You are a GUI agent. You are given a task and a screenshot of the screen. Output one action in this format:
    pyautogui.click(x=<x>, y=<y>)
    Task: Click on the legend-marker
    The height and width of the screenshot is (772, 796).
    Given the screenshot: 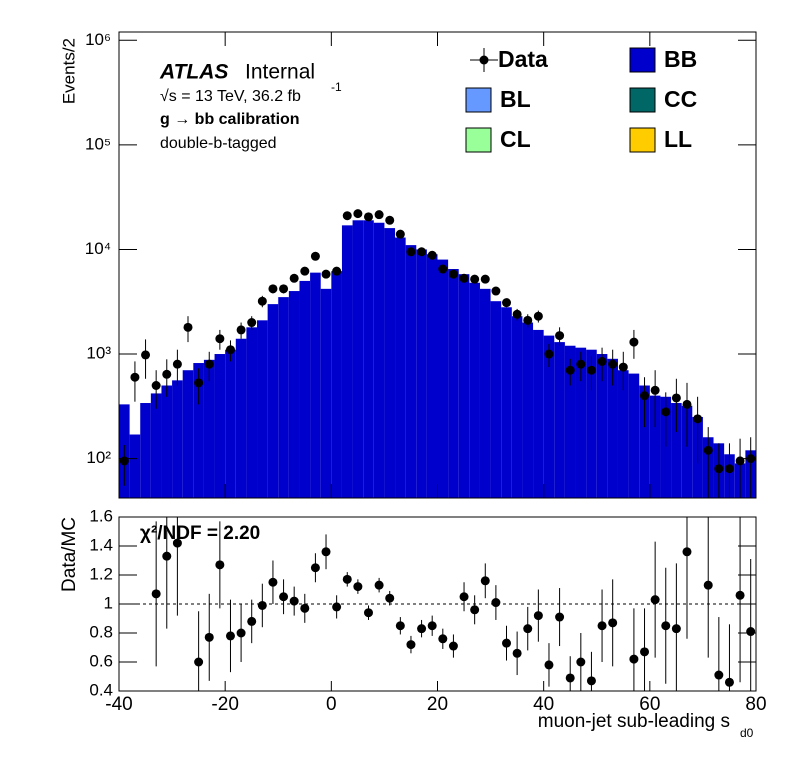 What is the action you would take?
    pyautogui.click(x=484, y=60)
    